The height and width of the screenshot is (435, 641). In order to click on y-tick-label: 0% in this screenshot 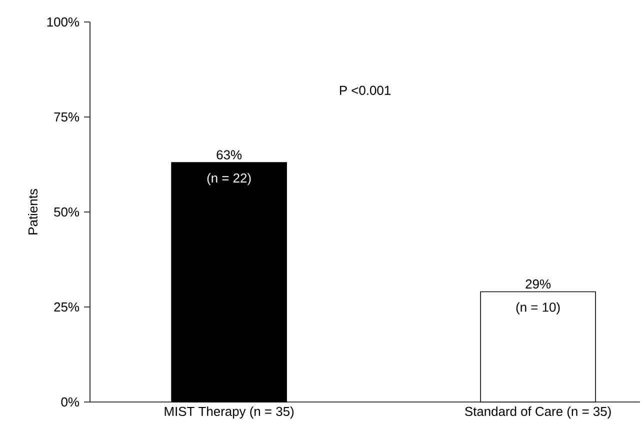, I will do `click(70, 402)`.